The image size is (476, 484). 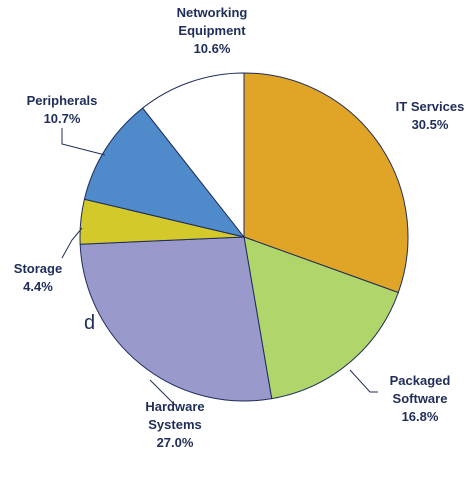 What do you see at coordinates (62, 100) in the screenshot?
I see `category-name: Peripherals` at bounding box center [62, 100].